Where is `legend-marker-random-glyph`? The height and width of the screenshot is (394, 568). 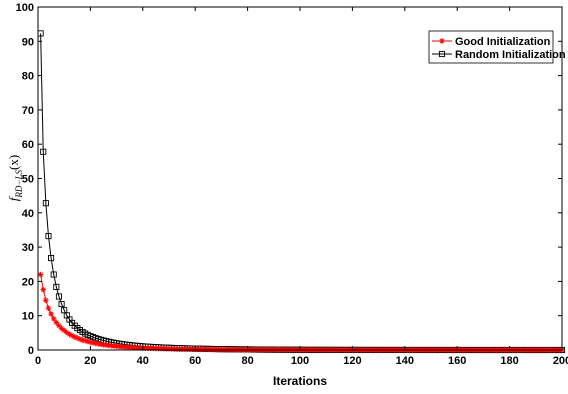 legend-marker-random-glyph is located at coordinates (442, 54).